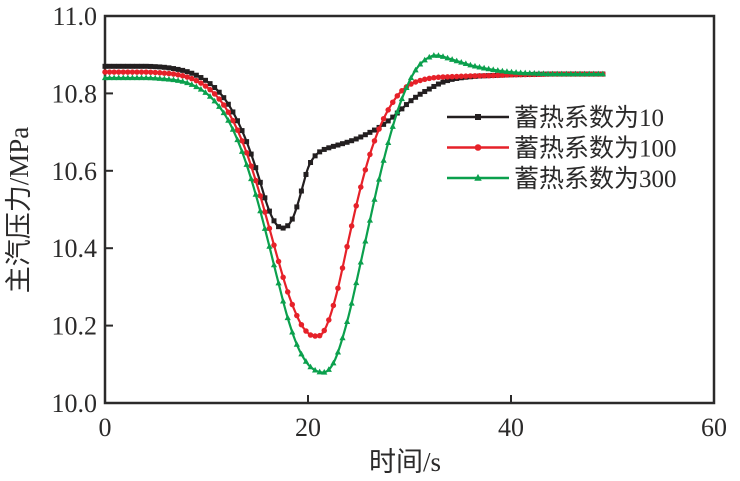 The image size is (740, 481). What do you see at coordinates (405, 462) in the screenshot?
I see `x-axis-title: 时间/s` at bounding box center [405, 462].